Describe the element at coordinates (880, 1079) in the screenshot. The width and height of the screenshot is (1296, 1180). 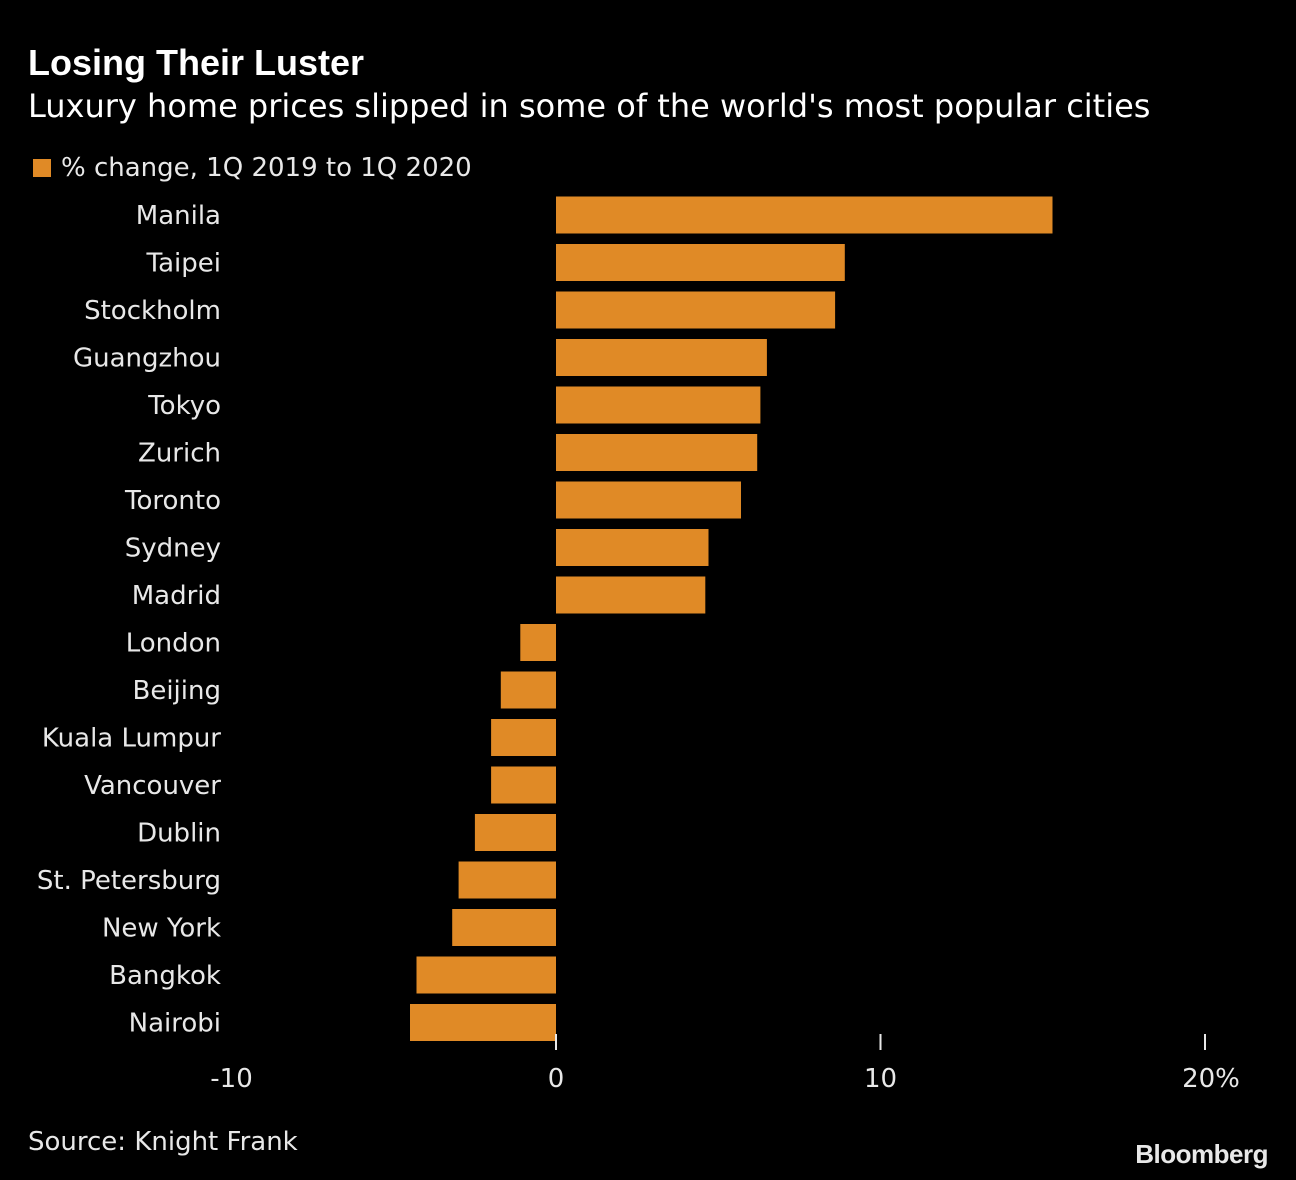
I see `x-tick-label: 10` at that location.